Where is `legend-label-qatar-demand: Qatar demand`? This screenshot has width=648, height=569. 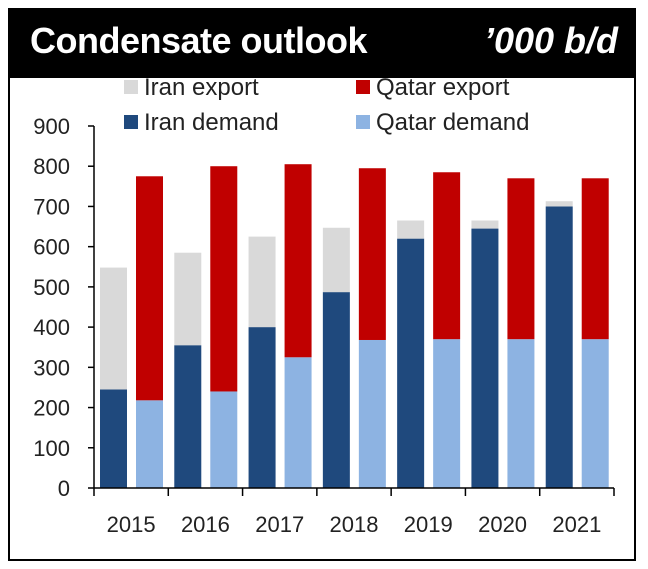
legend-label-qatar-demand: Qatar demand is located at coordinates (452, 122).